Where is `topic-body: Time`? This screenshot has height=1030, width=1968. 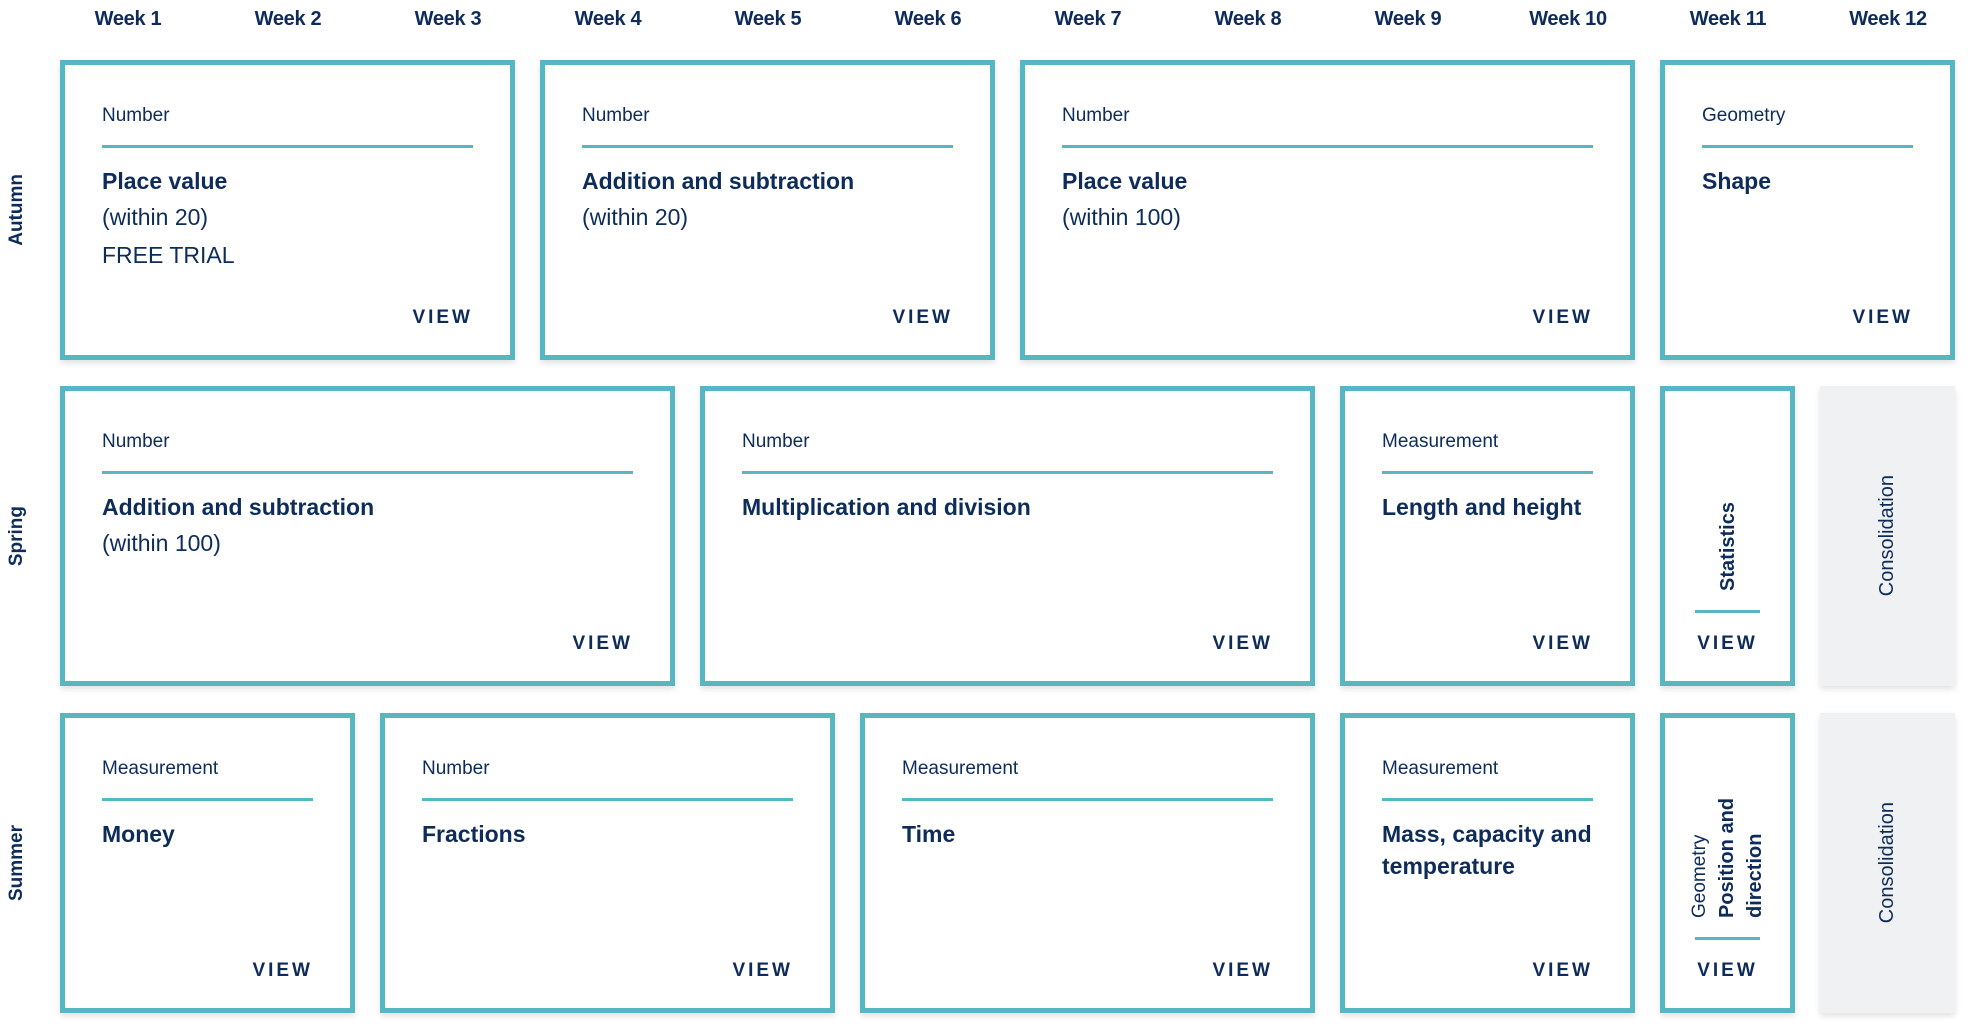
topic-body: Time is located at coordinates (1091, 834).